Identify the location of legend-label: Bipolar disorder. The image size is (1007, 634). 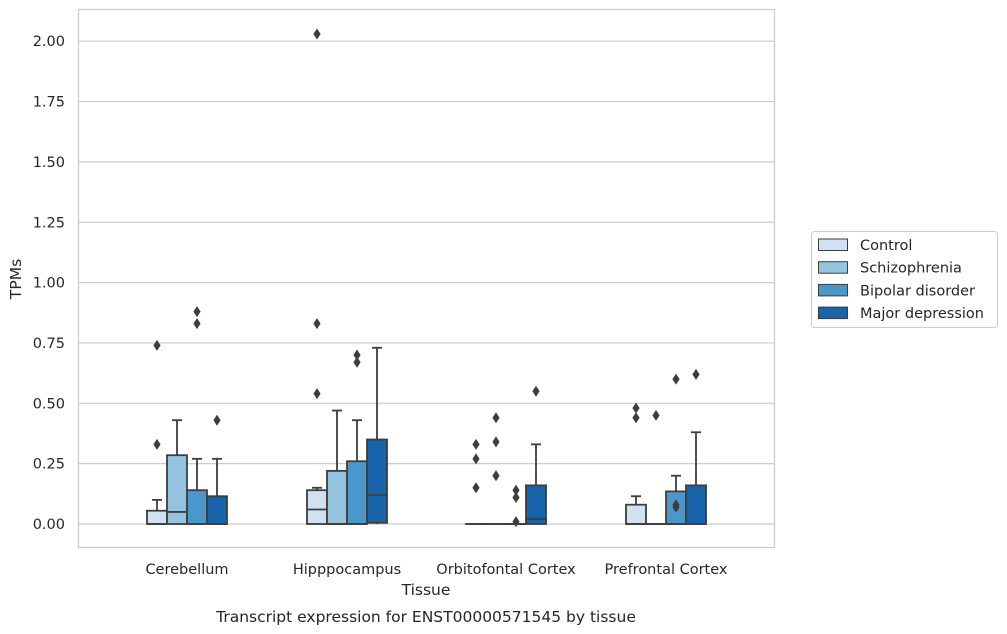
(917, 291).